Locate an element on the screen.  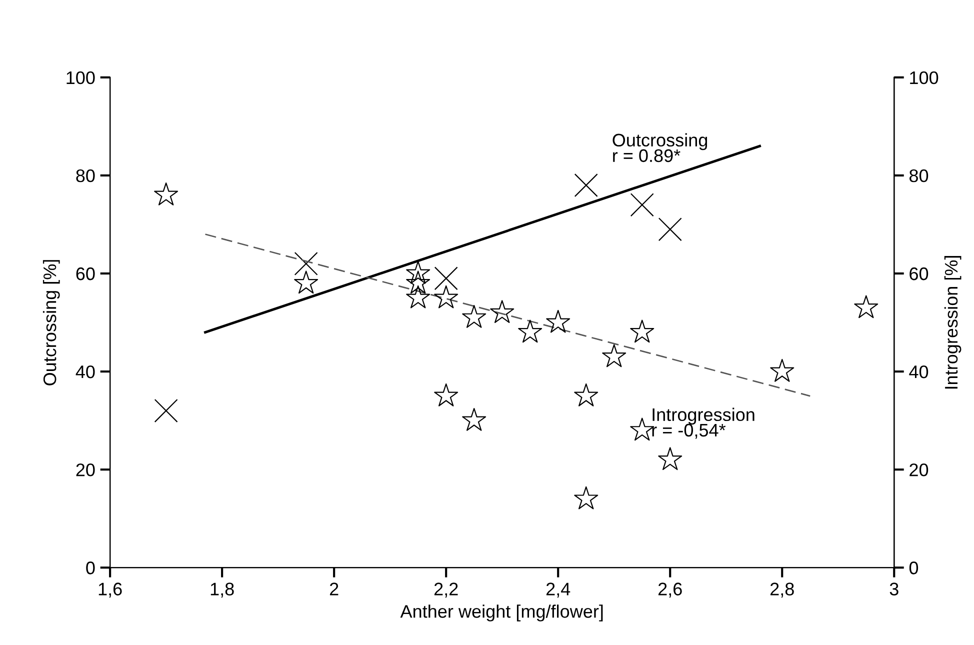
y-axis-title: Outcrossing [%] is located at coordinates (51, 323).